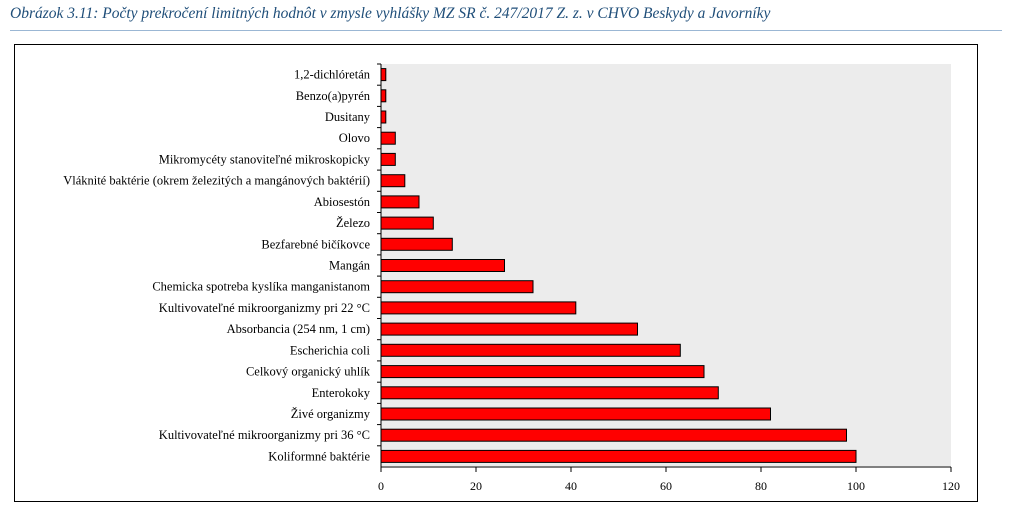 The image size is (1012, 520). I want to click on category-label: Koliformné baktérie, so click(319, 456).